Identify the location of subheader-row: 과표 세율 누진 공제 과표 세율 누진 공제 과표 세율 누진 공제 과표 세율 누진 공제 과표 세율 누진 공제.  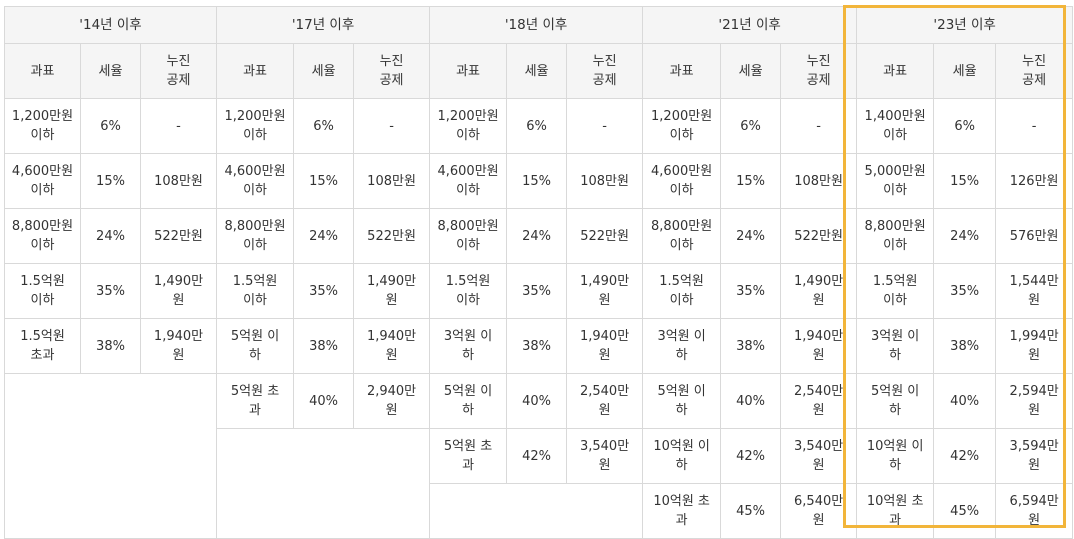
(539, 71).